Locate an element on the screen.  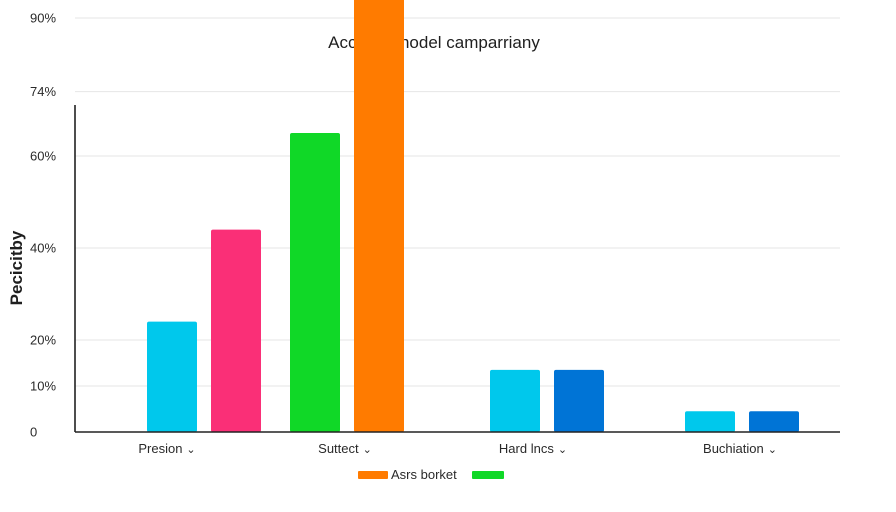
category-label-text: Presion is located at coordinates (160, 448).